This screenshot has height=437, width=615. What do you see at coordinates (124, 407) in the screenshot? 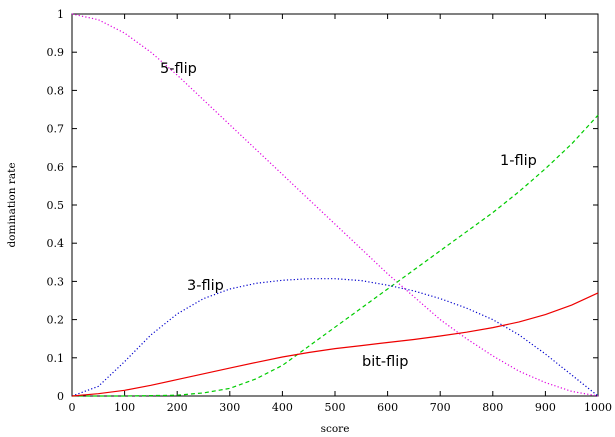
I see `x-tick-label: 100` at bounding box center [124, 407].